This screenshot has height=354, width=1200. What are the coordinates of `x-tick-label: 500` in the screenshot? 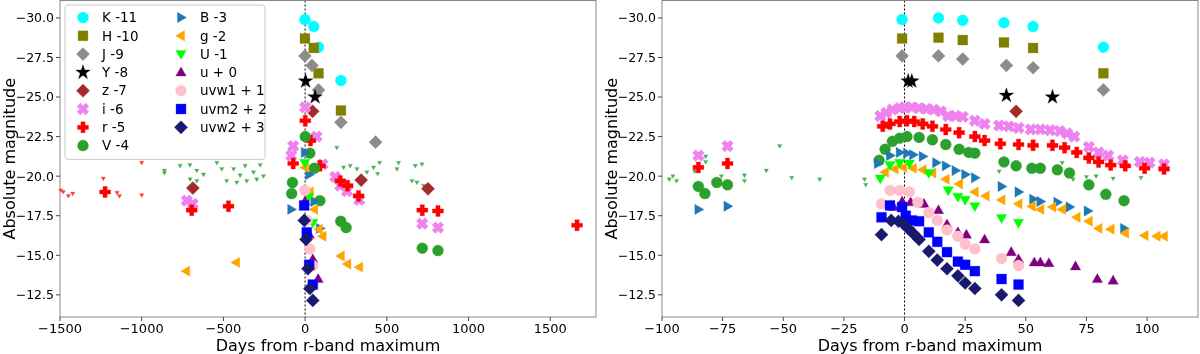 It's located at (387, 328).